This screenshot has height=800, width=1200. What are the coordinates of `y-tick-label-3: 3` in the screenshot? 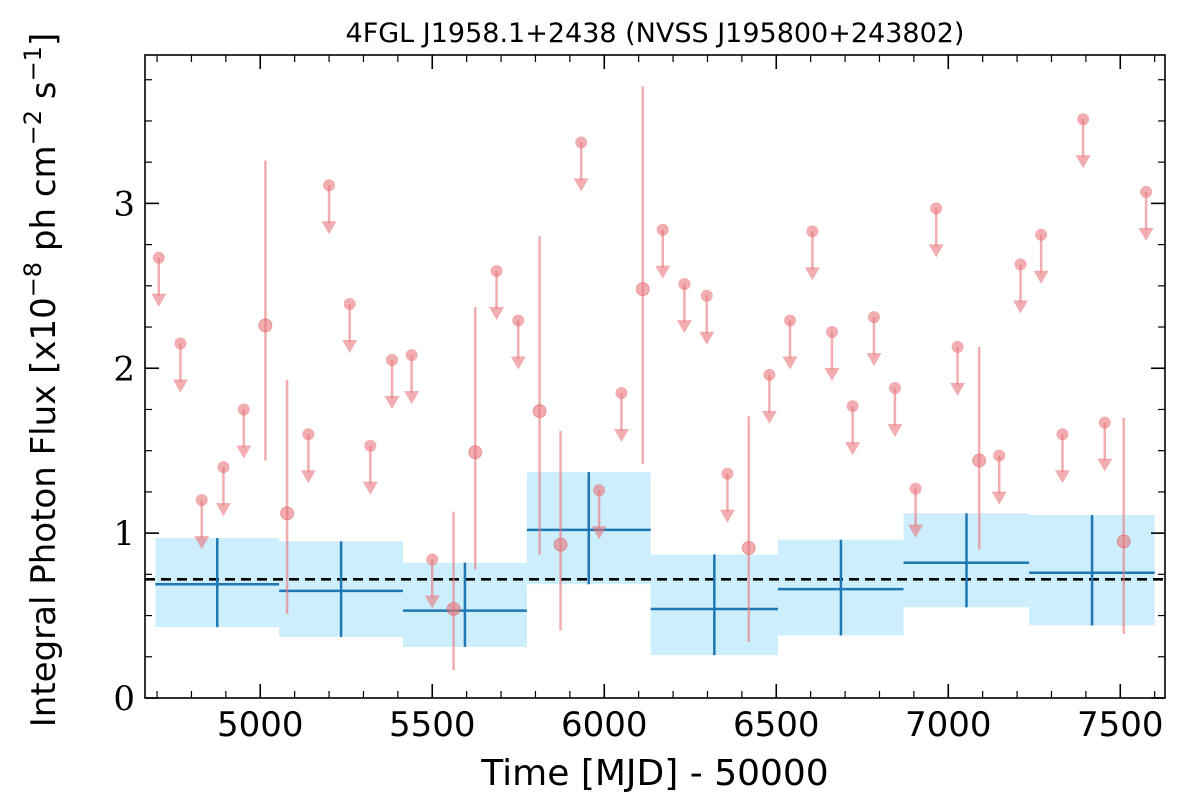 It's located at (124, 204).